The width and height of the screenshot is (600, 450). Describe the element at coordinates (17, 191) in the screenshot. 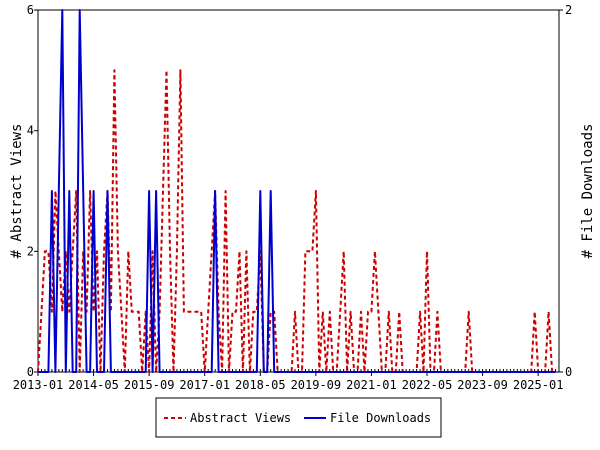

I see `y-axis-left-label: # Abstract Views` at that location.